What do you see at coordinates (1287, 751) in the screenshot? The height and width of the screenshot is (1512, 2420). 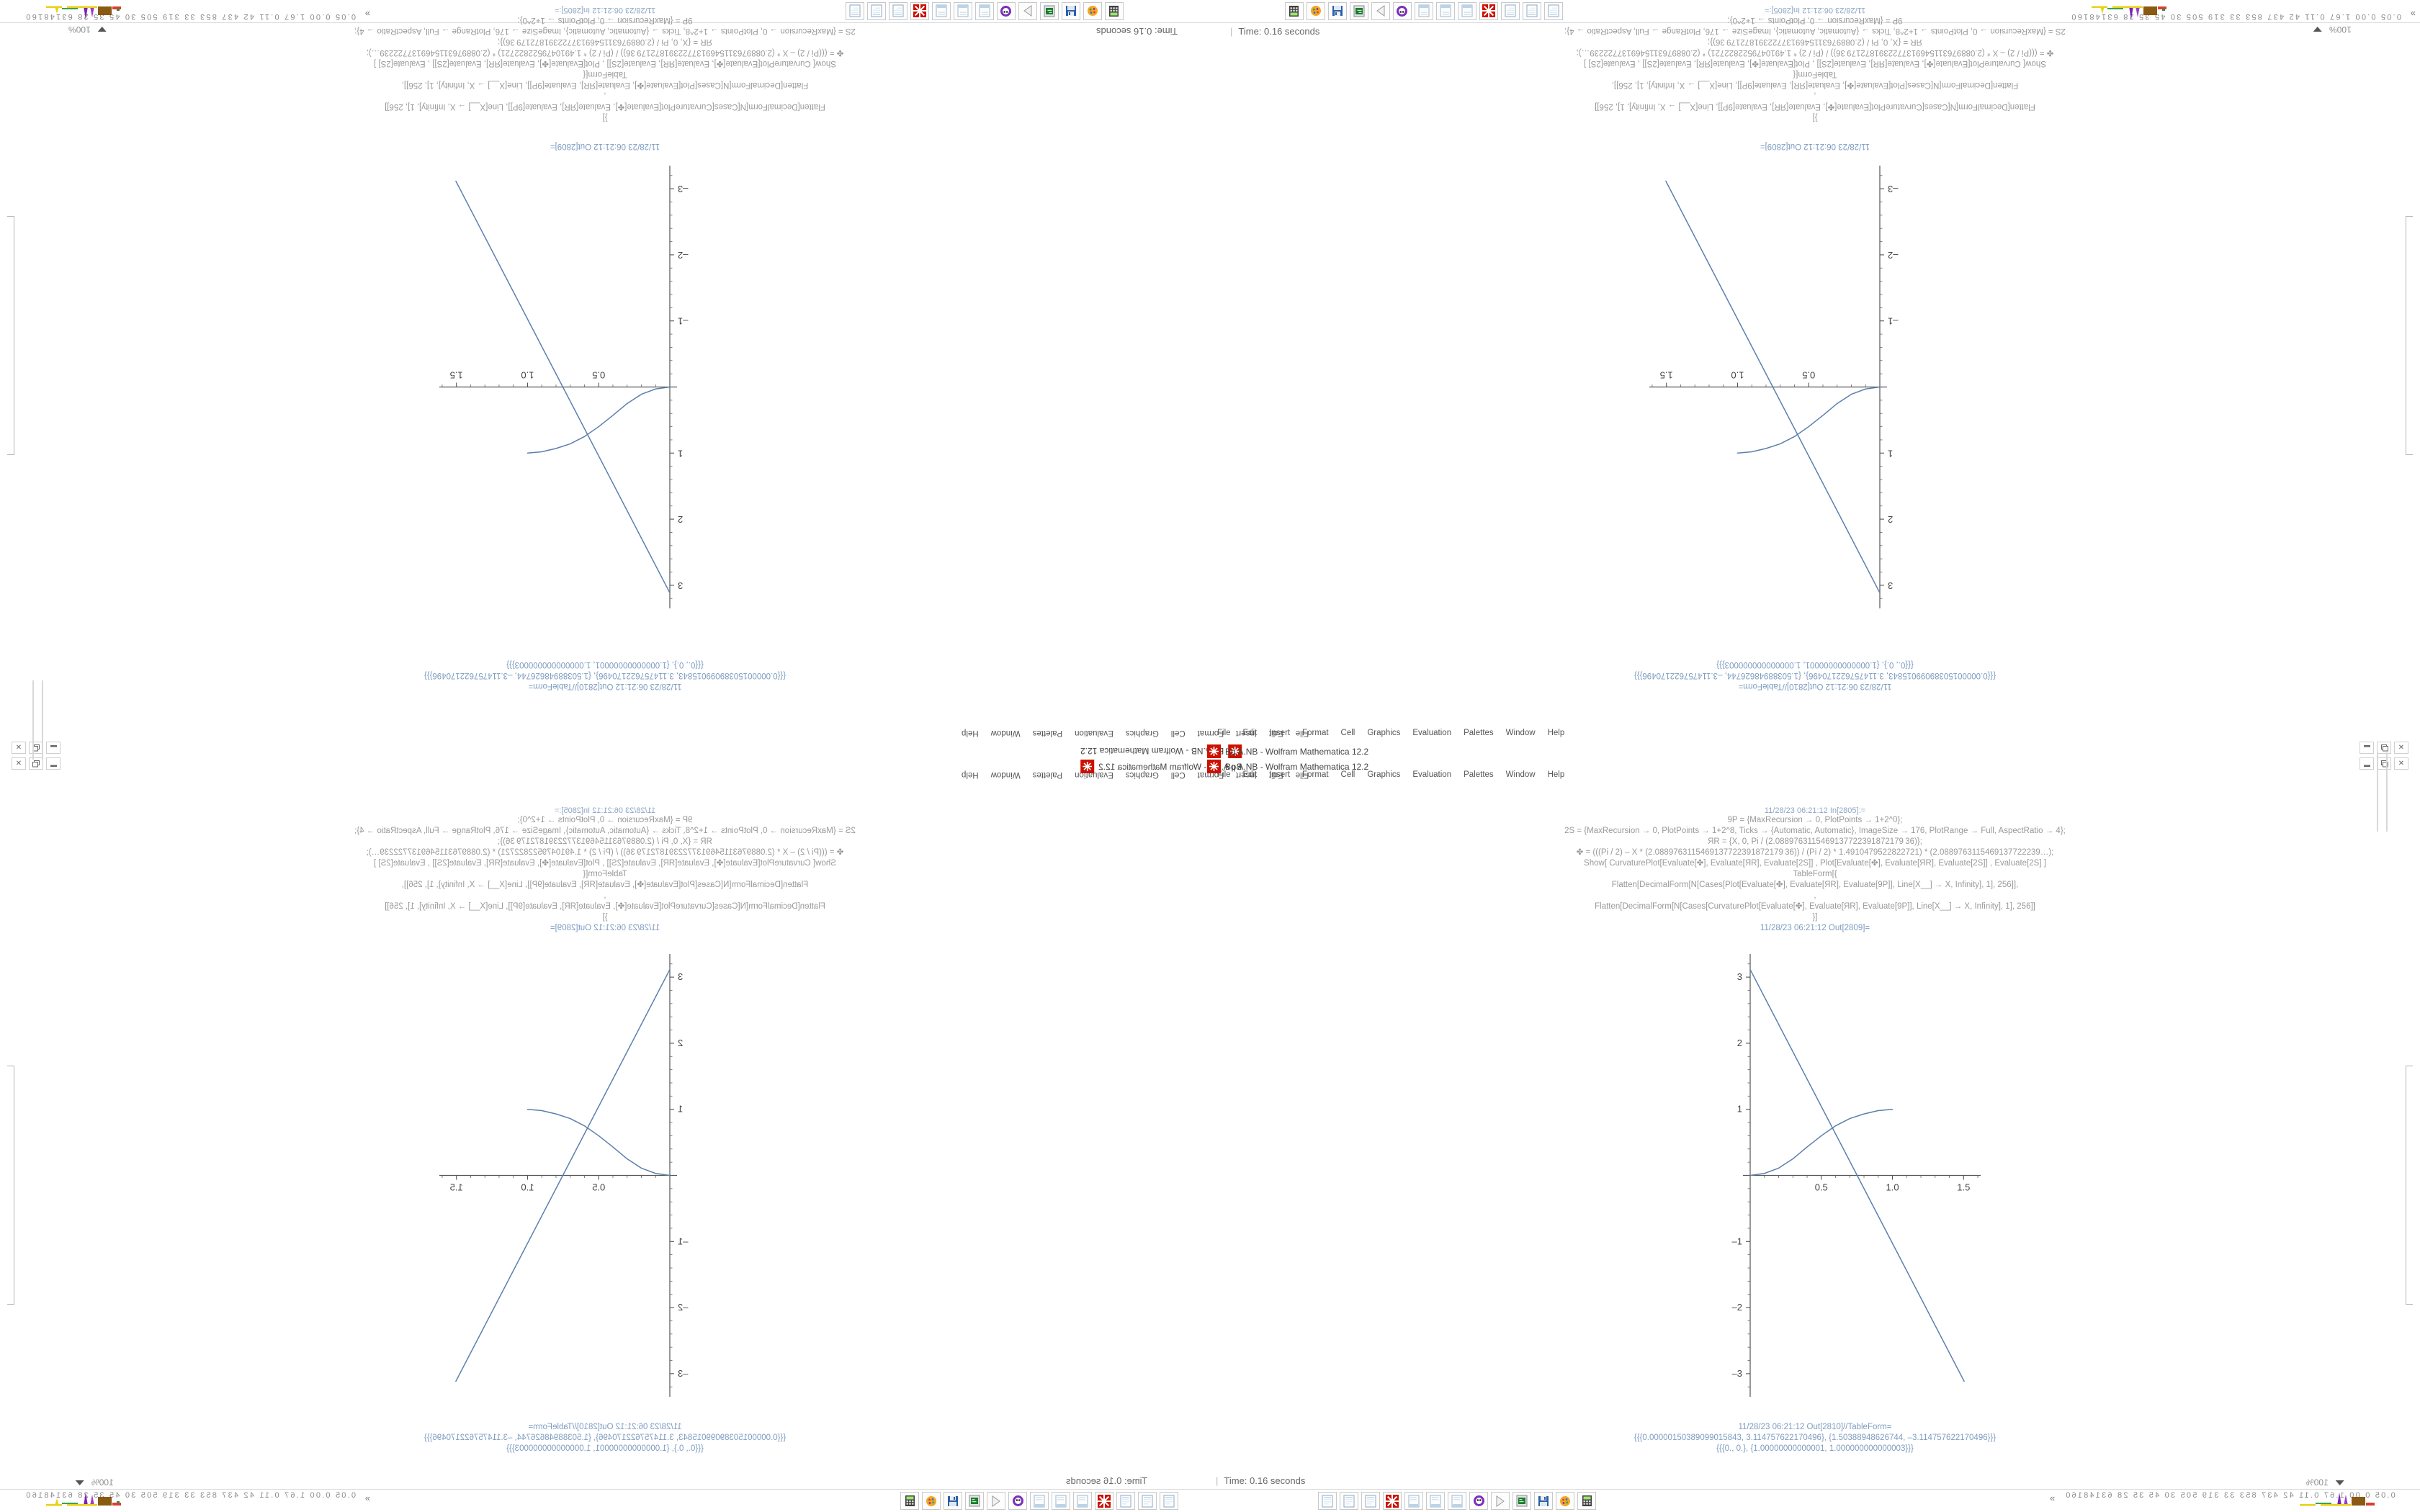 I see `window-title-row-a: Bq A.NB - Wolfram Mathematica 12.2` at bounding box center [1287, 751].